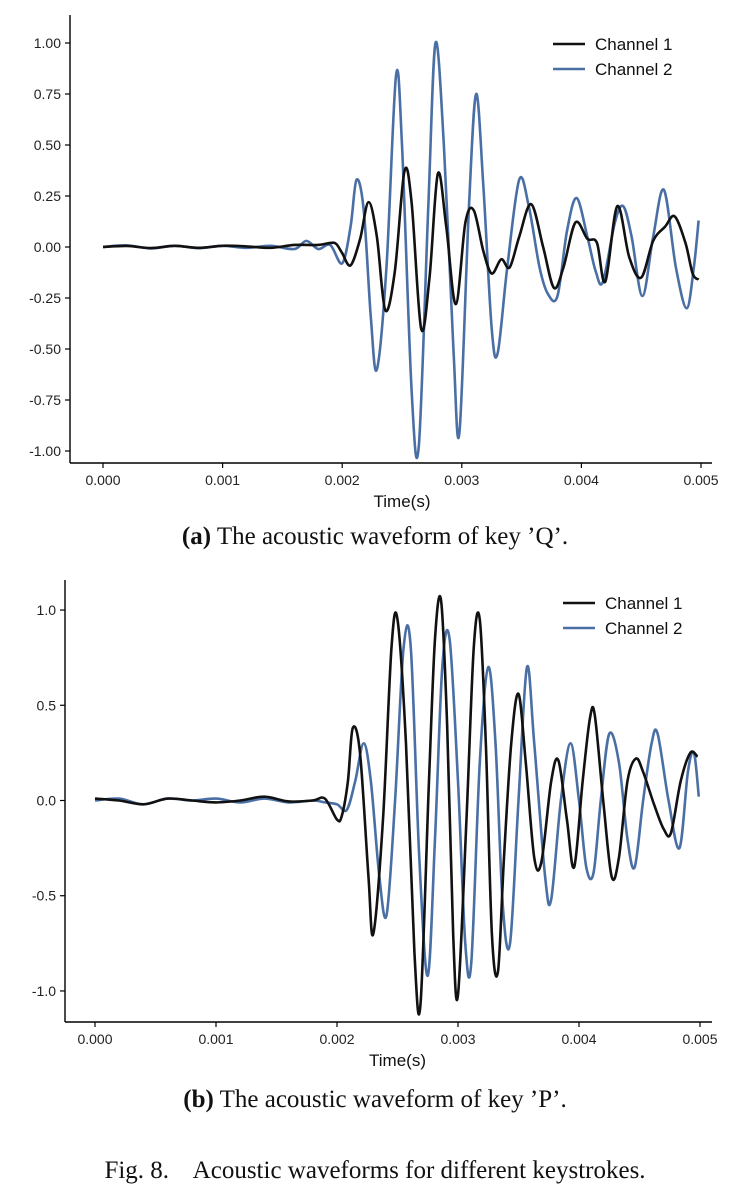  I want to click on caption-a: (a) The acoustic waveform of key ’Q’., so click(375, 536).